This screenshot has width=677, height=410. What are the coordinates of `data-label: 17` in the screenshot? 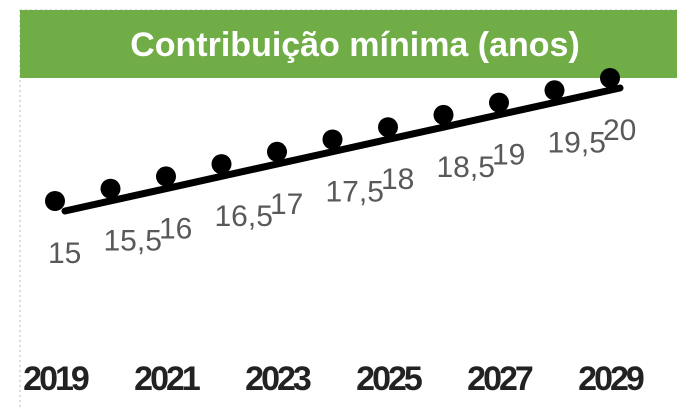 It's located at (286, 204).